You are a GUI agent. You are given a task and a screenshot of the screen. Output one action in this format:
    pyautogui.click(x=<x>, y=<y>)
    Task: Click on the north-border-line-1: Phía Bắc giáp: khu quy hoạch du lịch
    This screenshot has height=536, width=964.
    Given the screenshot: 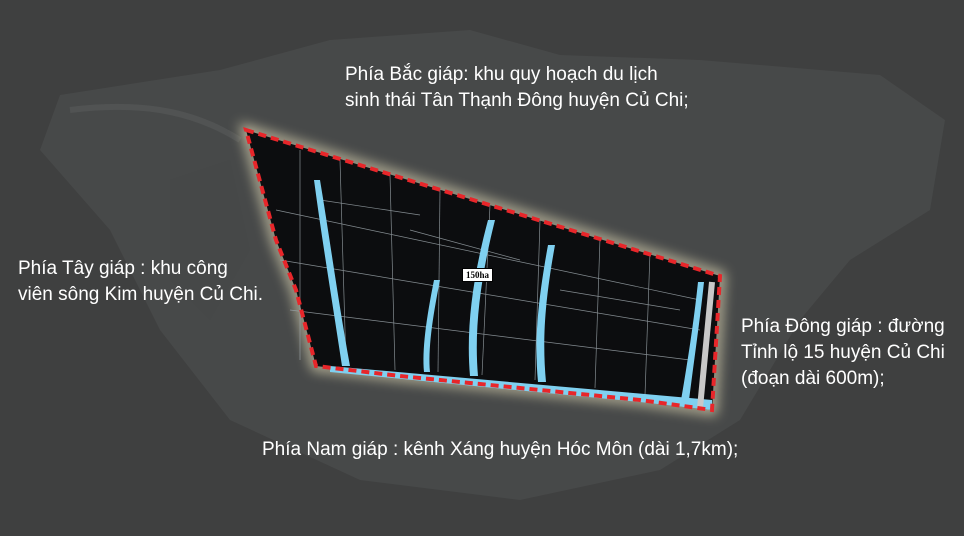 What is the action you would take?
    pyautogui.click(x=501, y=74)
    